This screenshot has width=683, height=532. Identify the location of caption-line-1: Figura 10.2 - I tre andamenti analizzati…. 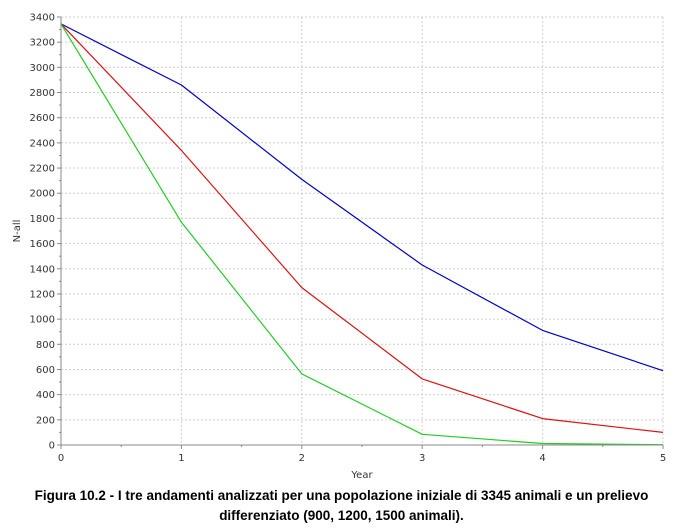
(341, 495).